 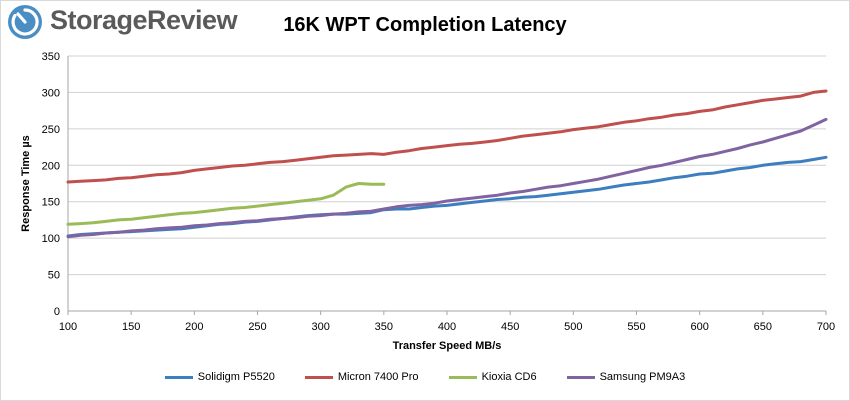 What do you see at coordinates (699, 327) in the screenshot?
I see `x-tick-label: 600` at bounding box center [699, 327].